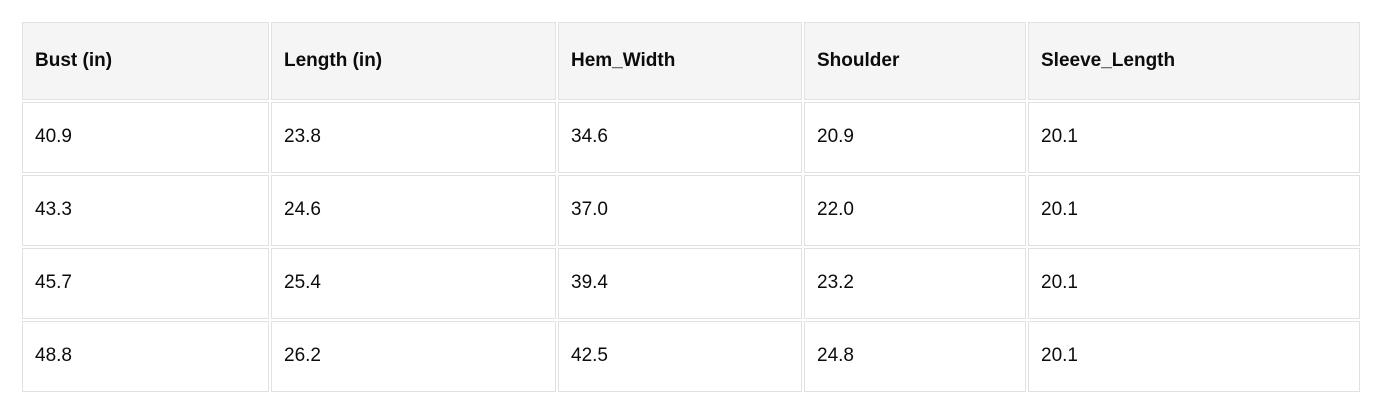 The width and height of the screenshot is (1381, 413). I want to click on column-header-length: Length (in), so click(413, 61).